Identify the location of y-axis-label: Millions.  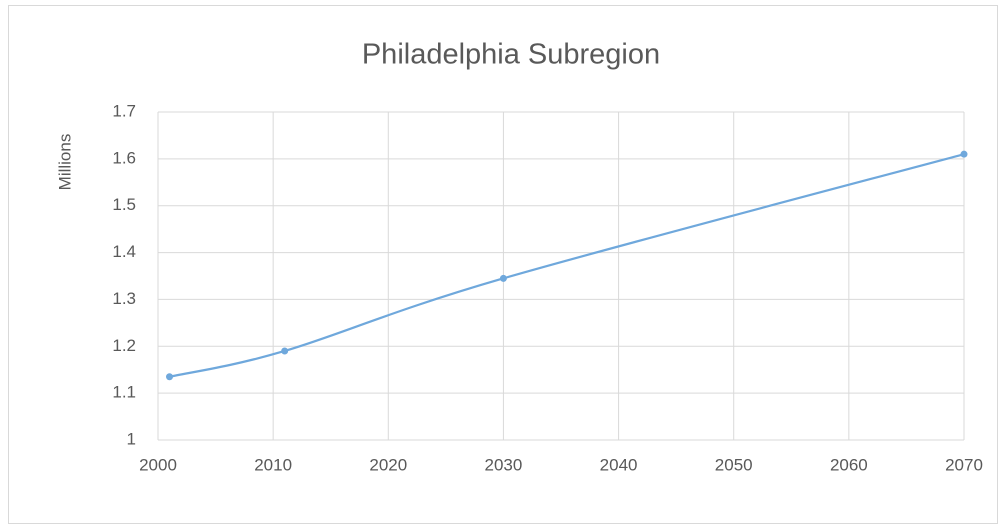
(64, 162).